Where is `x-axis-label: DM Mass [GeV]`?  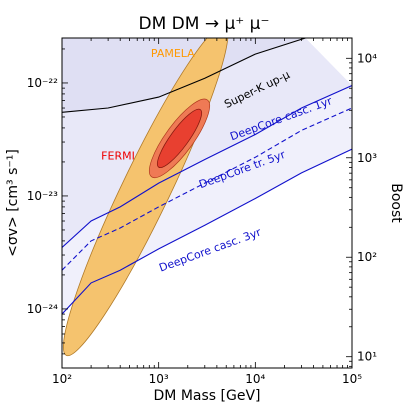 x-axis-label: DM Mass [GeV] is located at coordinates (207, 396).